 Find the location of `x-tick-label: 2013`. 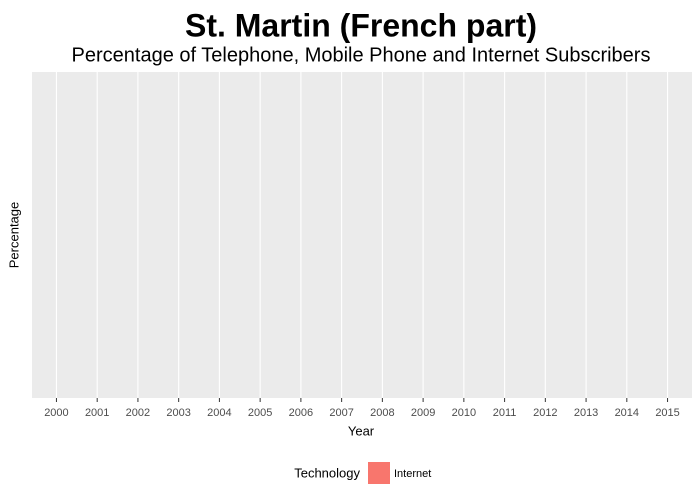

x-tick-label: 2013 is located at coordinates (586, 413).